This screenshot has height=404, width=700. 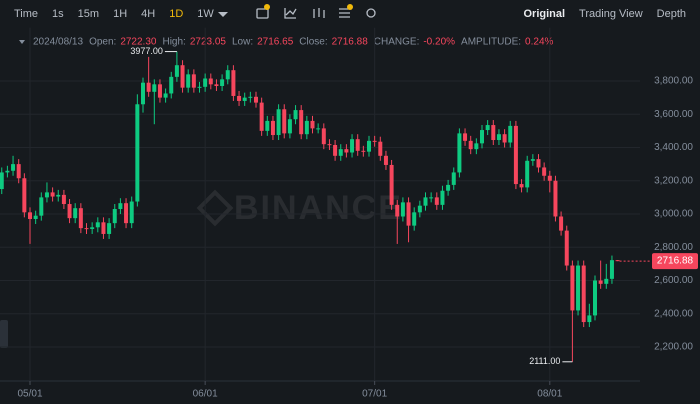 I want to click on x-tick-label: 08/01, so click(x=549, y=394).